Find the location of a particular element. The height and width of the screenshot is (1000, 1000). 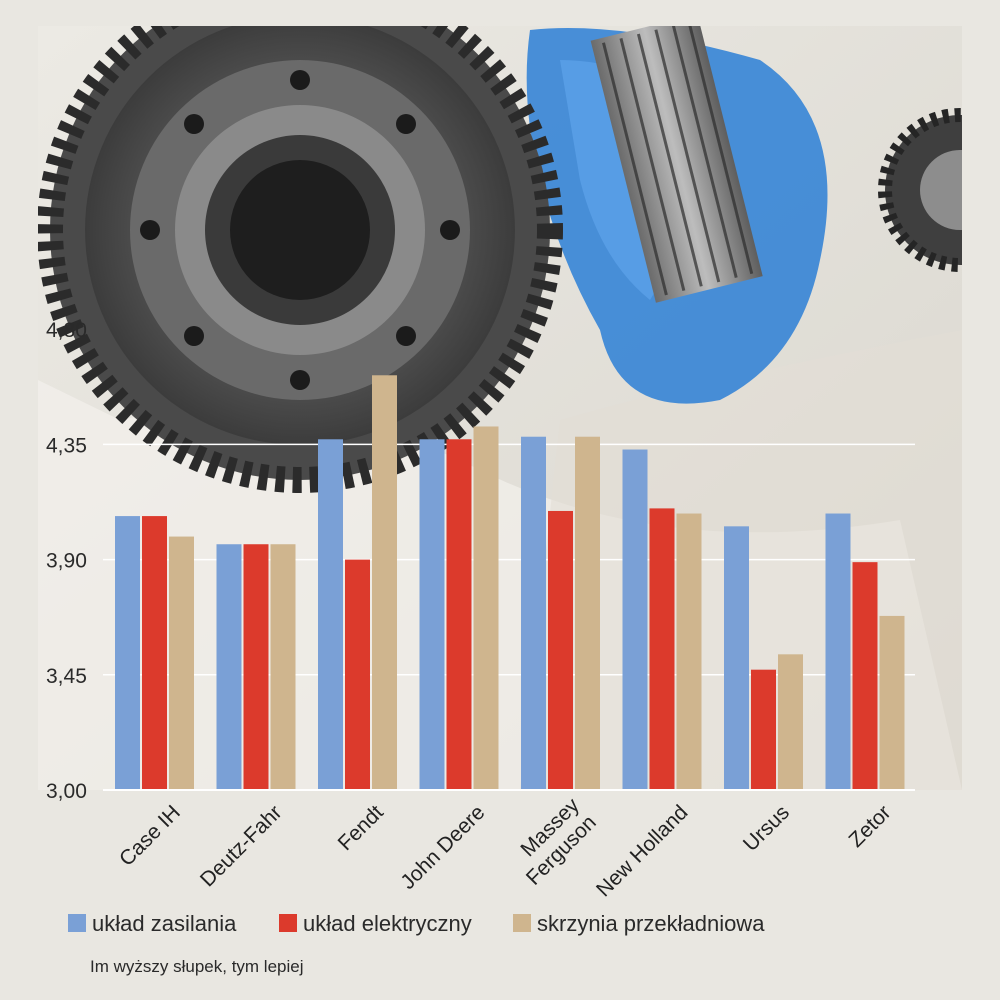

y-tick-label: 4,80 is located at coordinates (66, 330).